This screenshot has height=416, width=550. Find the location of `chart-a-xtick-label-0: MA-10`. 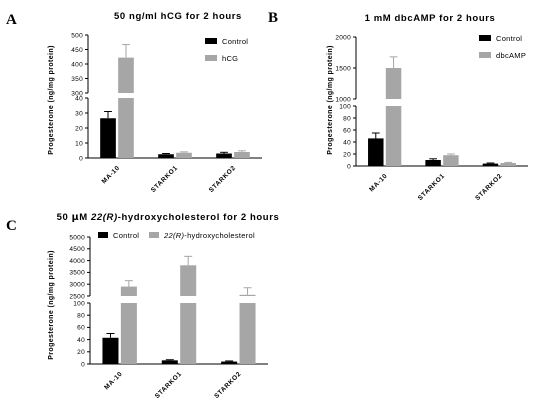

chart-a-xtick-label-0: MA-10 is located at coordinates (111, 174).